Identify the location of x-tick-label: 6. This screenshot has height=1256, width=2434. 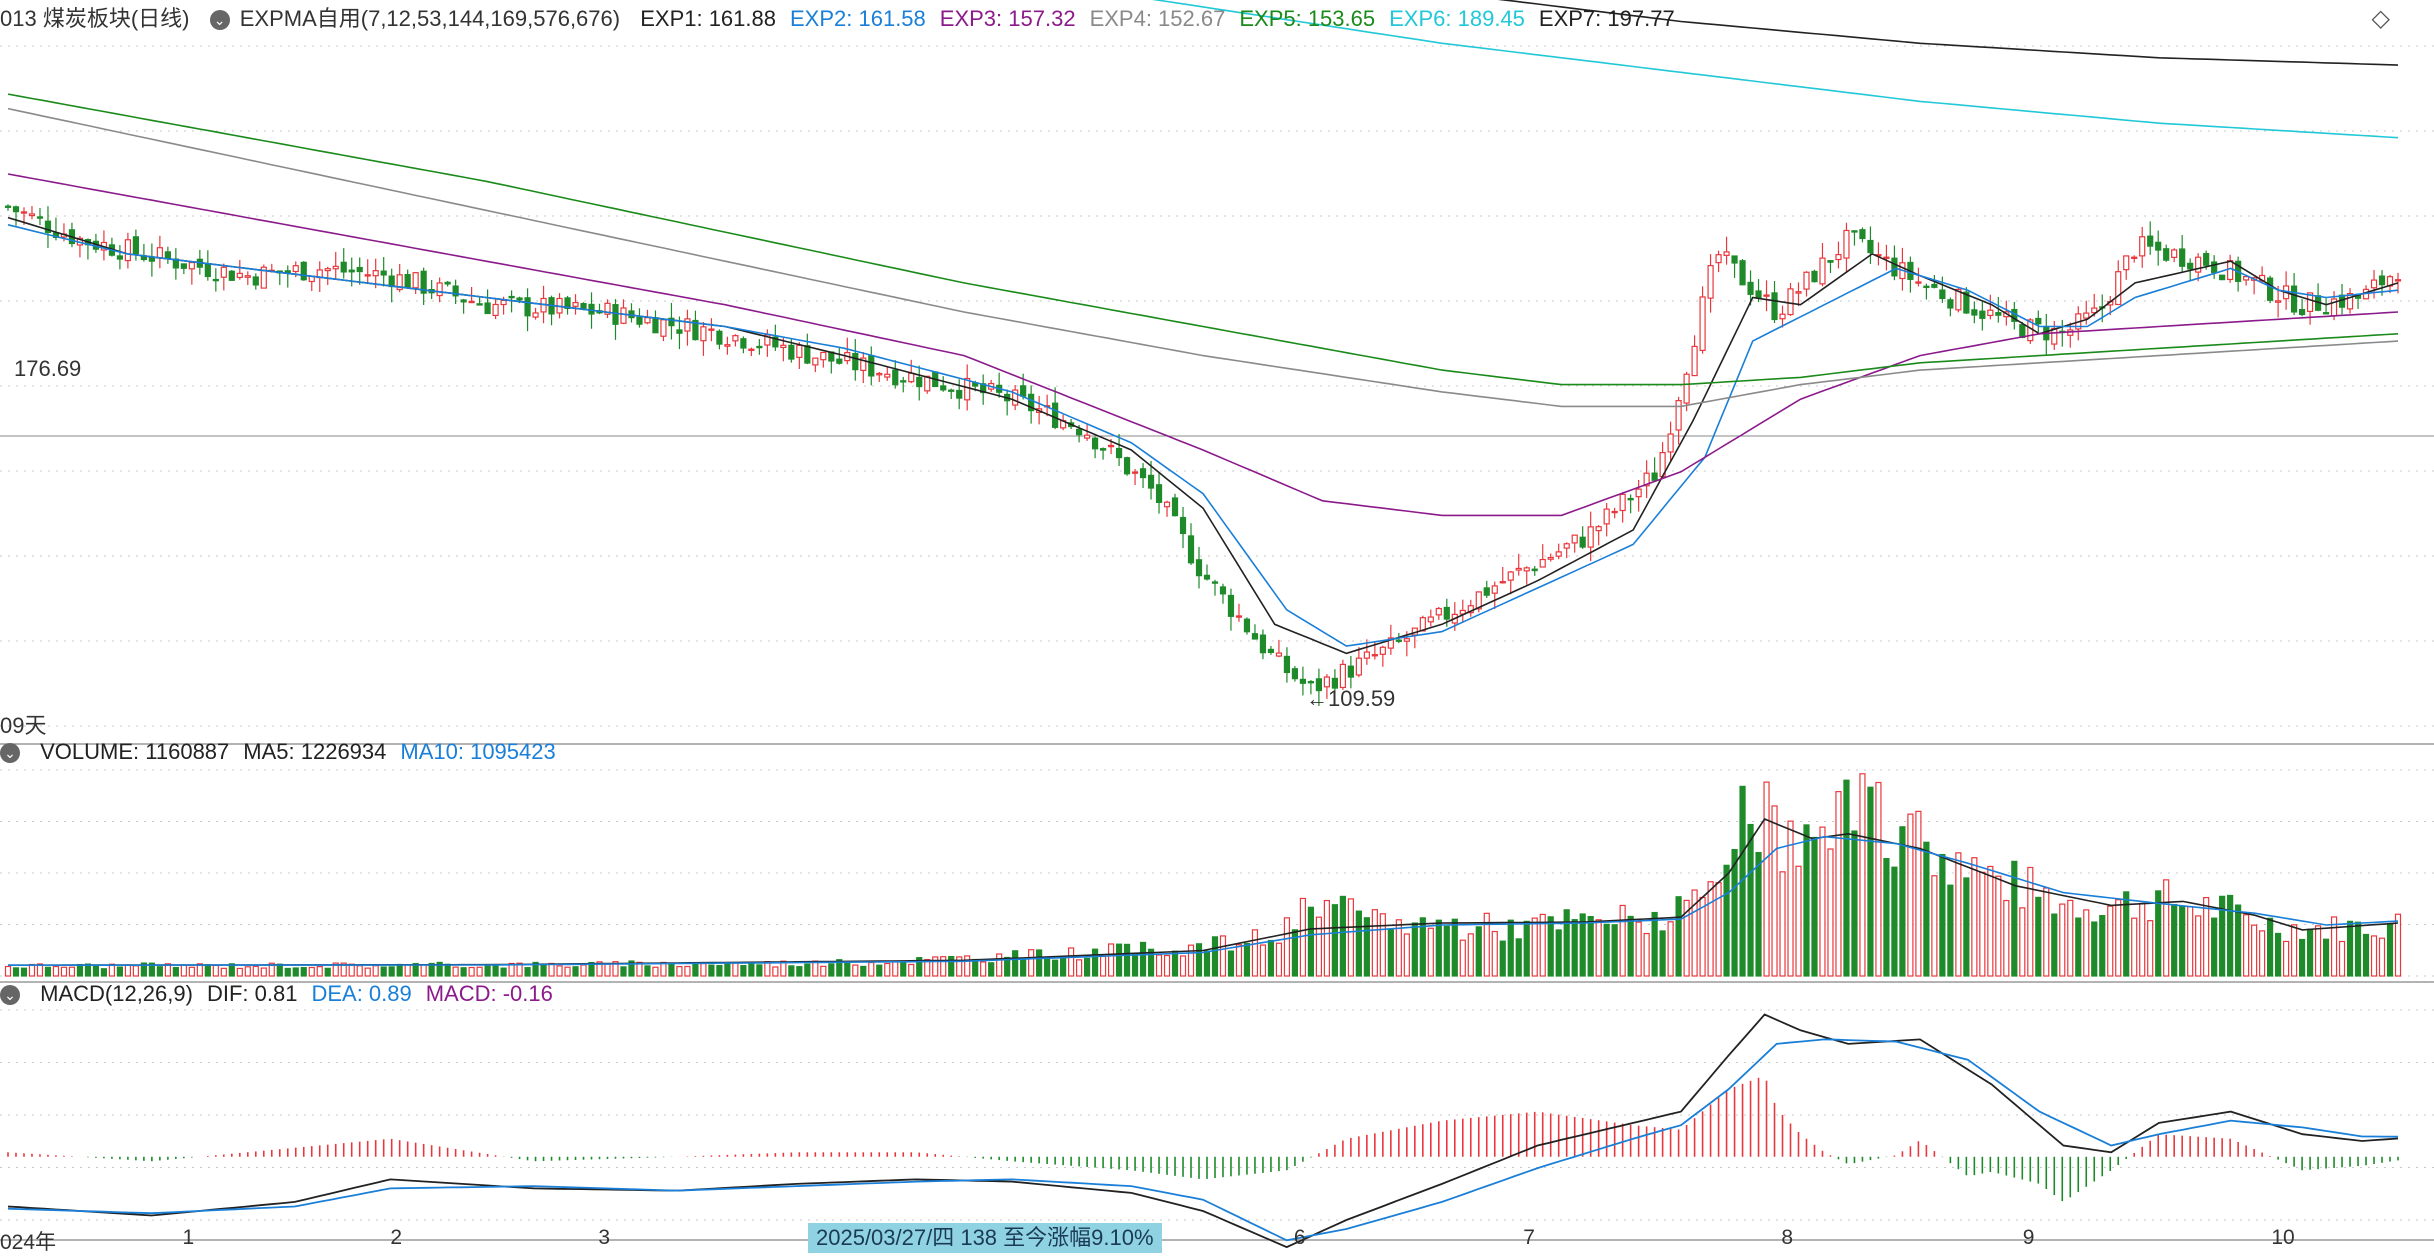
(1299, 1237).